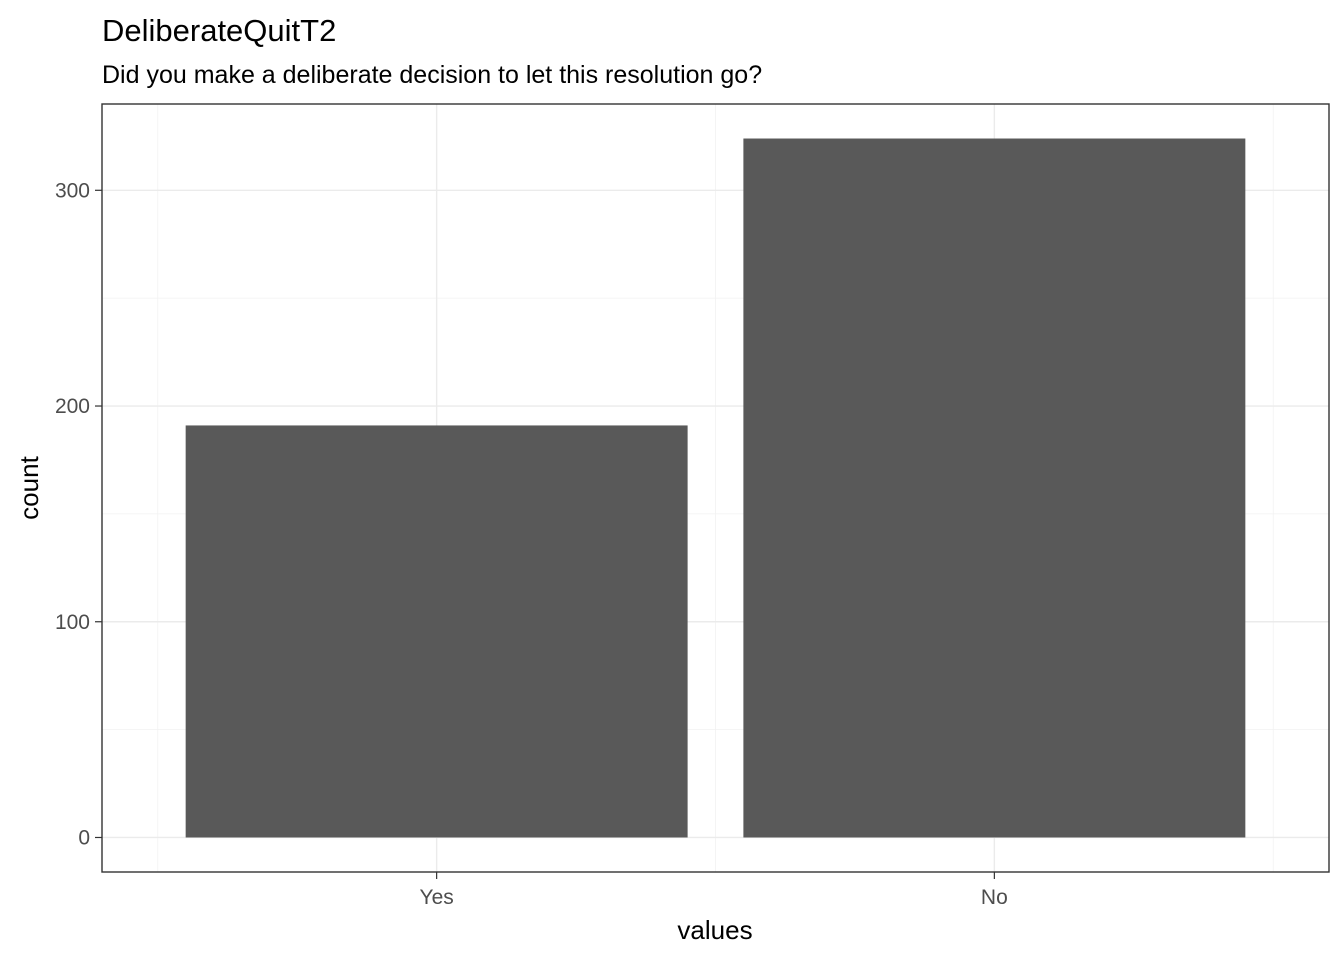 Image resolution: width=1344 pixels, height=960 pixels. I want to click on chart-title: DeliberateQuitT2, so click(219, 30).